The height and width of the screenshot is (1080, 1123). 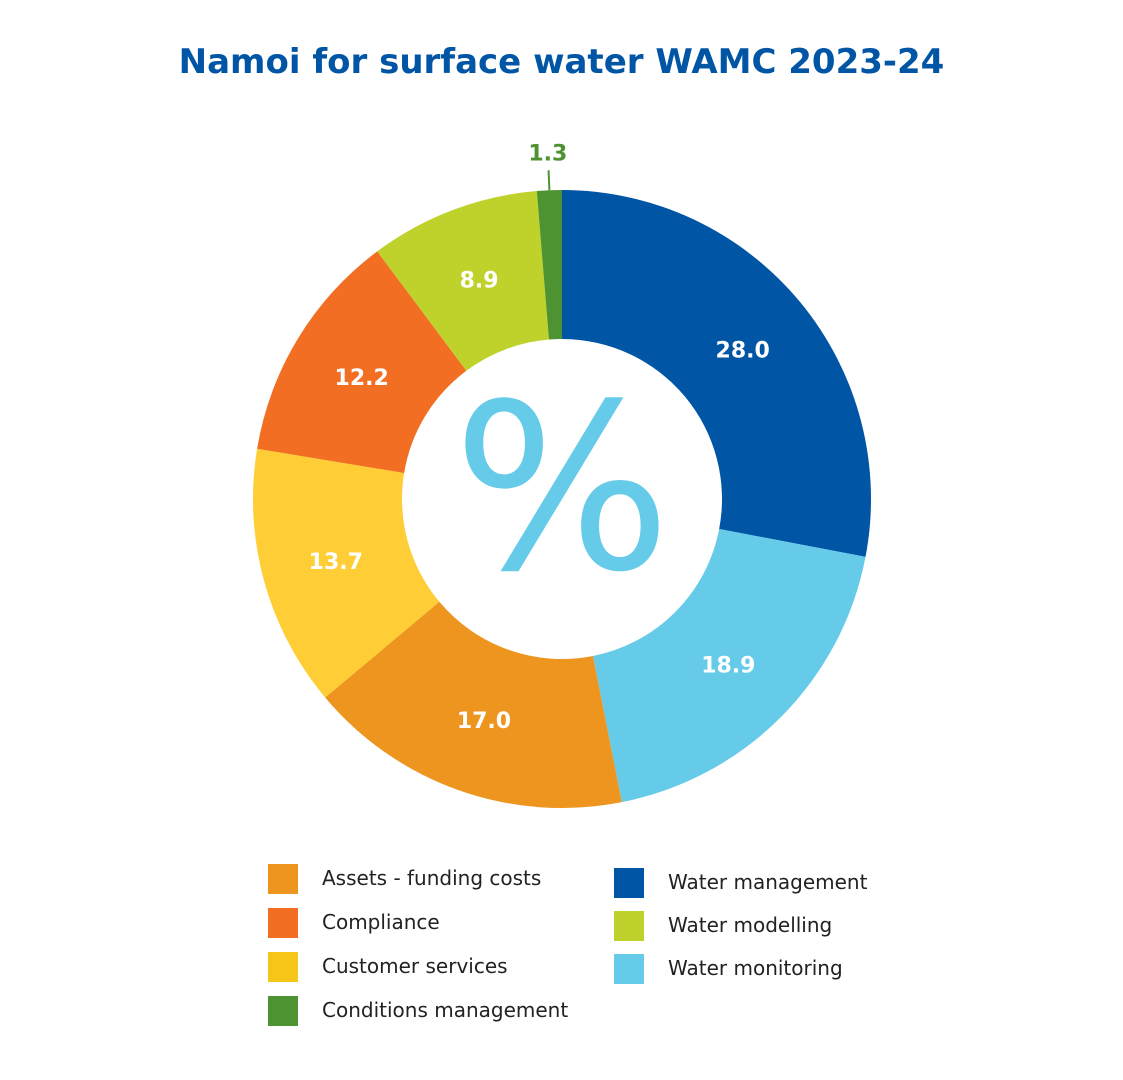 What do you see at coordinates (362, 378) in the screenshot?
I see `slice-value-label: 12.2` at bounding box center [362, 378].